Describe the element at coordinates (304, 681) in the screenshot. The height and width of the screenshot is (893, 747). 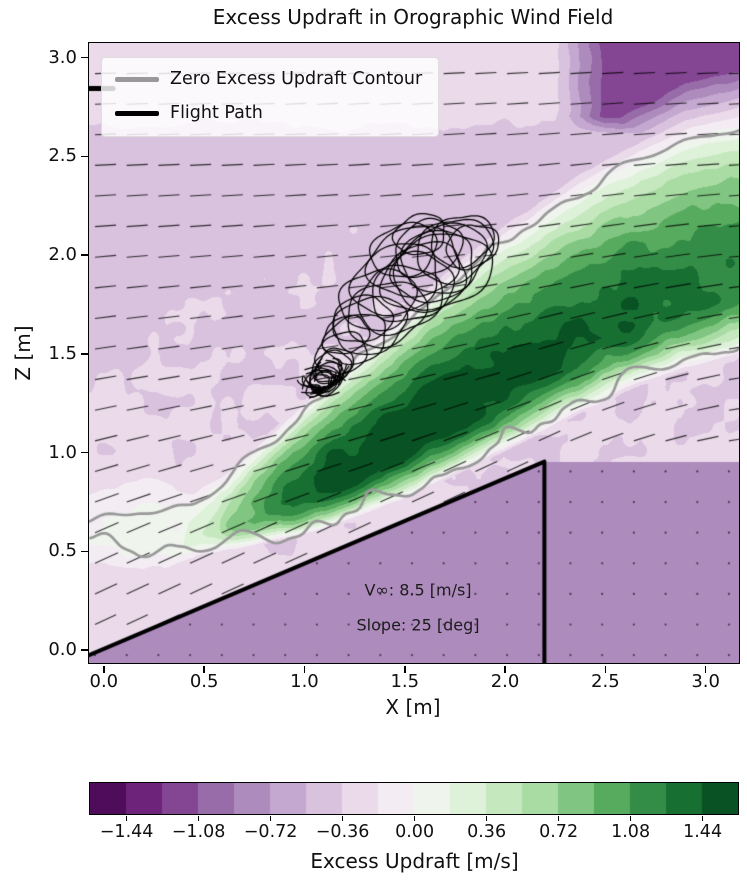
I see `x-tick-label: 1.0` at that location.